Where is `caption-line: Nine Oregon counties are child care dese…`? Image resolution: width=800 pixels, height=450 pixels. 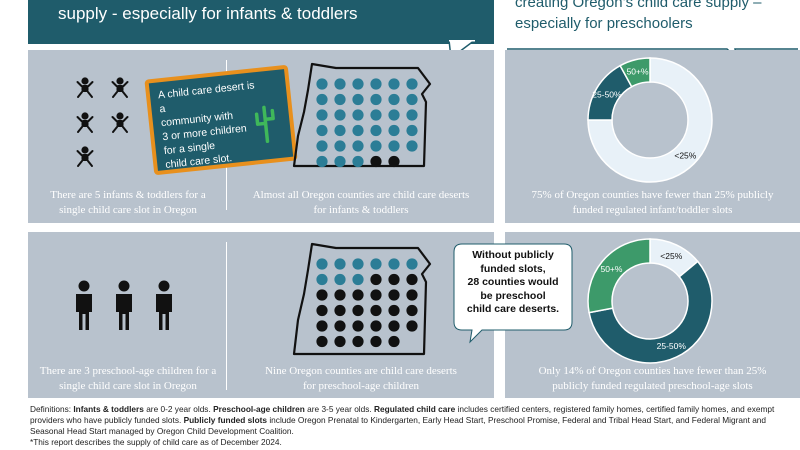
caption-line: Nine Oregon counties are child care dese… is located at coordinates (361, 371).